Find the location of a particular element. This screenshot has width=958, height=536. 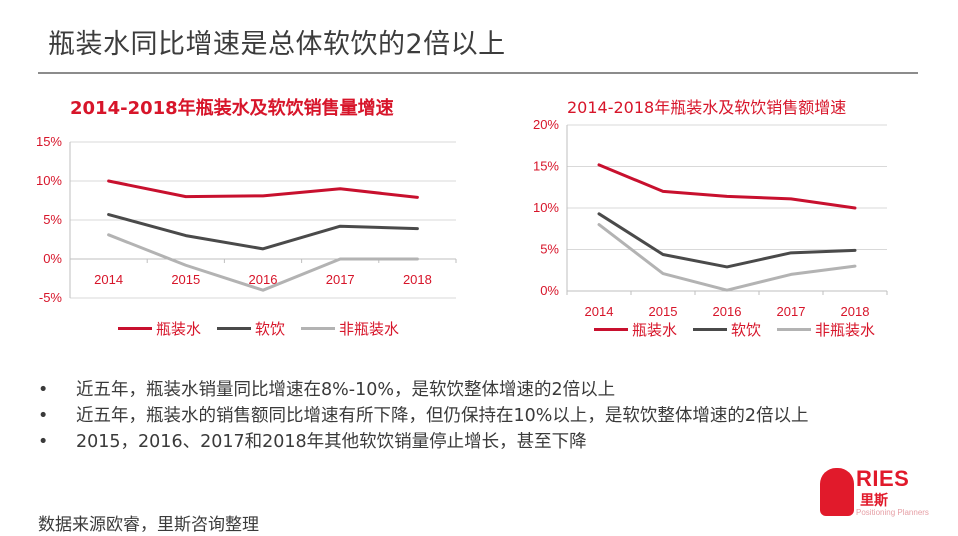

bullet-item: • 近五年，瓶装水销量同比增速在8%-10%，是软饮整体增速的2倍以上 is located at coordinates (428, 390).